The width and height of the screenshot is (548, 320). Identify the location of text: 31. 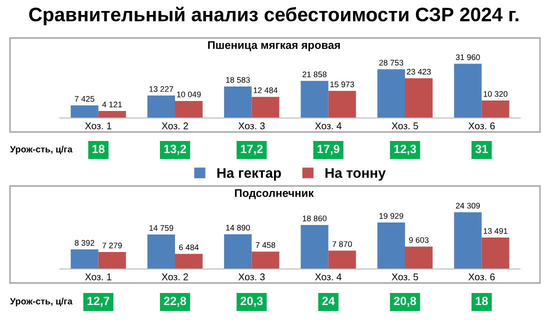
(481, 149).